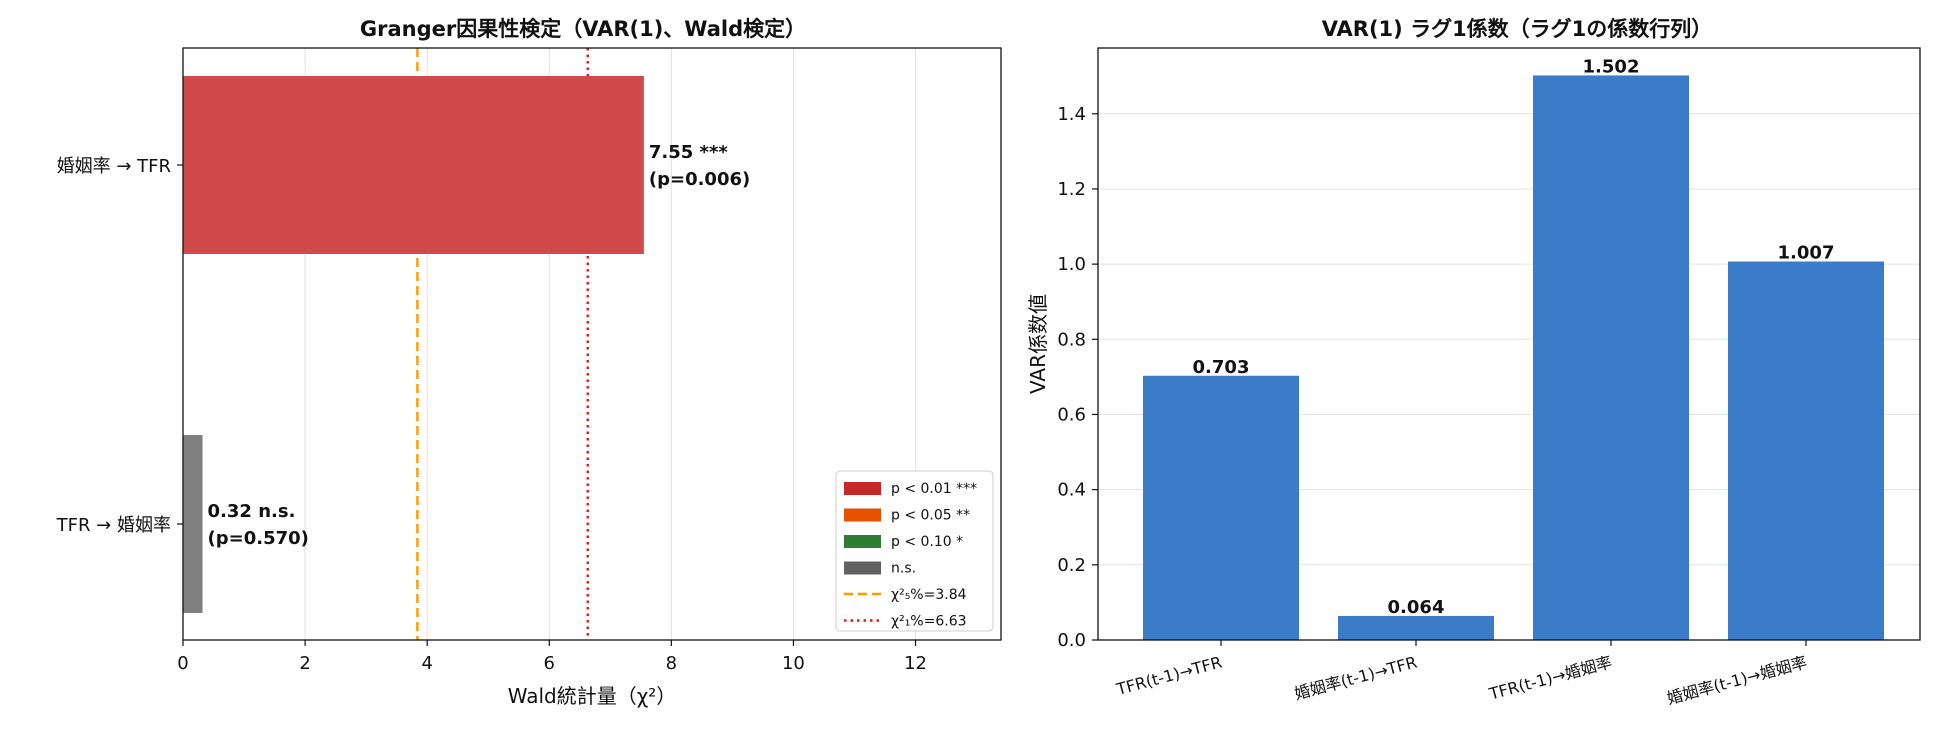 The image size is (1935, 734). I want to click on granger-p-label: (p=0.006), so click(699, 179).